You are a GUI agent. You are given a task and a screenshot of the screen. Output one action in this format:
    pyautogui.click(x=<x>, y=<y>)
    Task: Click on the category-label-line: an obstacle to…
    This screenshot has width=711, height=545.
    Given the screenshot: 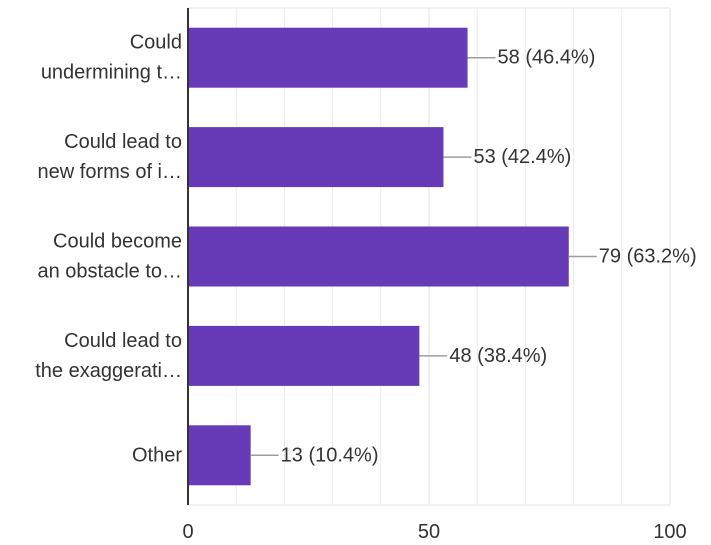 What is the action you would take?
    pyautogui.click(x=109, y=272)
    